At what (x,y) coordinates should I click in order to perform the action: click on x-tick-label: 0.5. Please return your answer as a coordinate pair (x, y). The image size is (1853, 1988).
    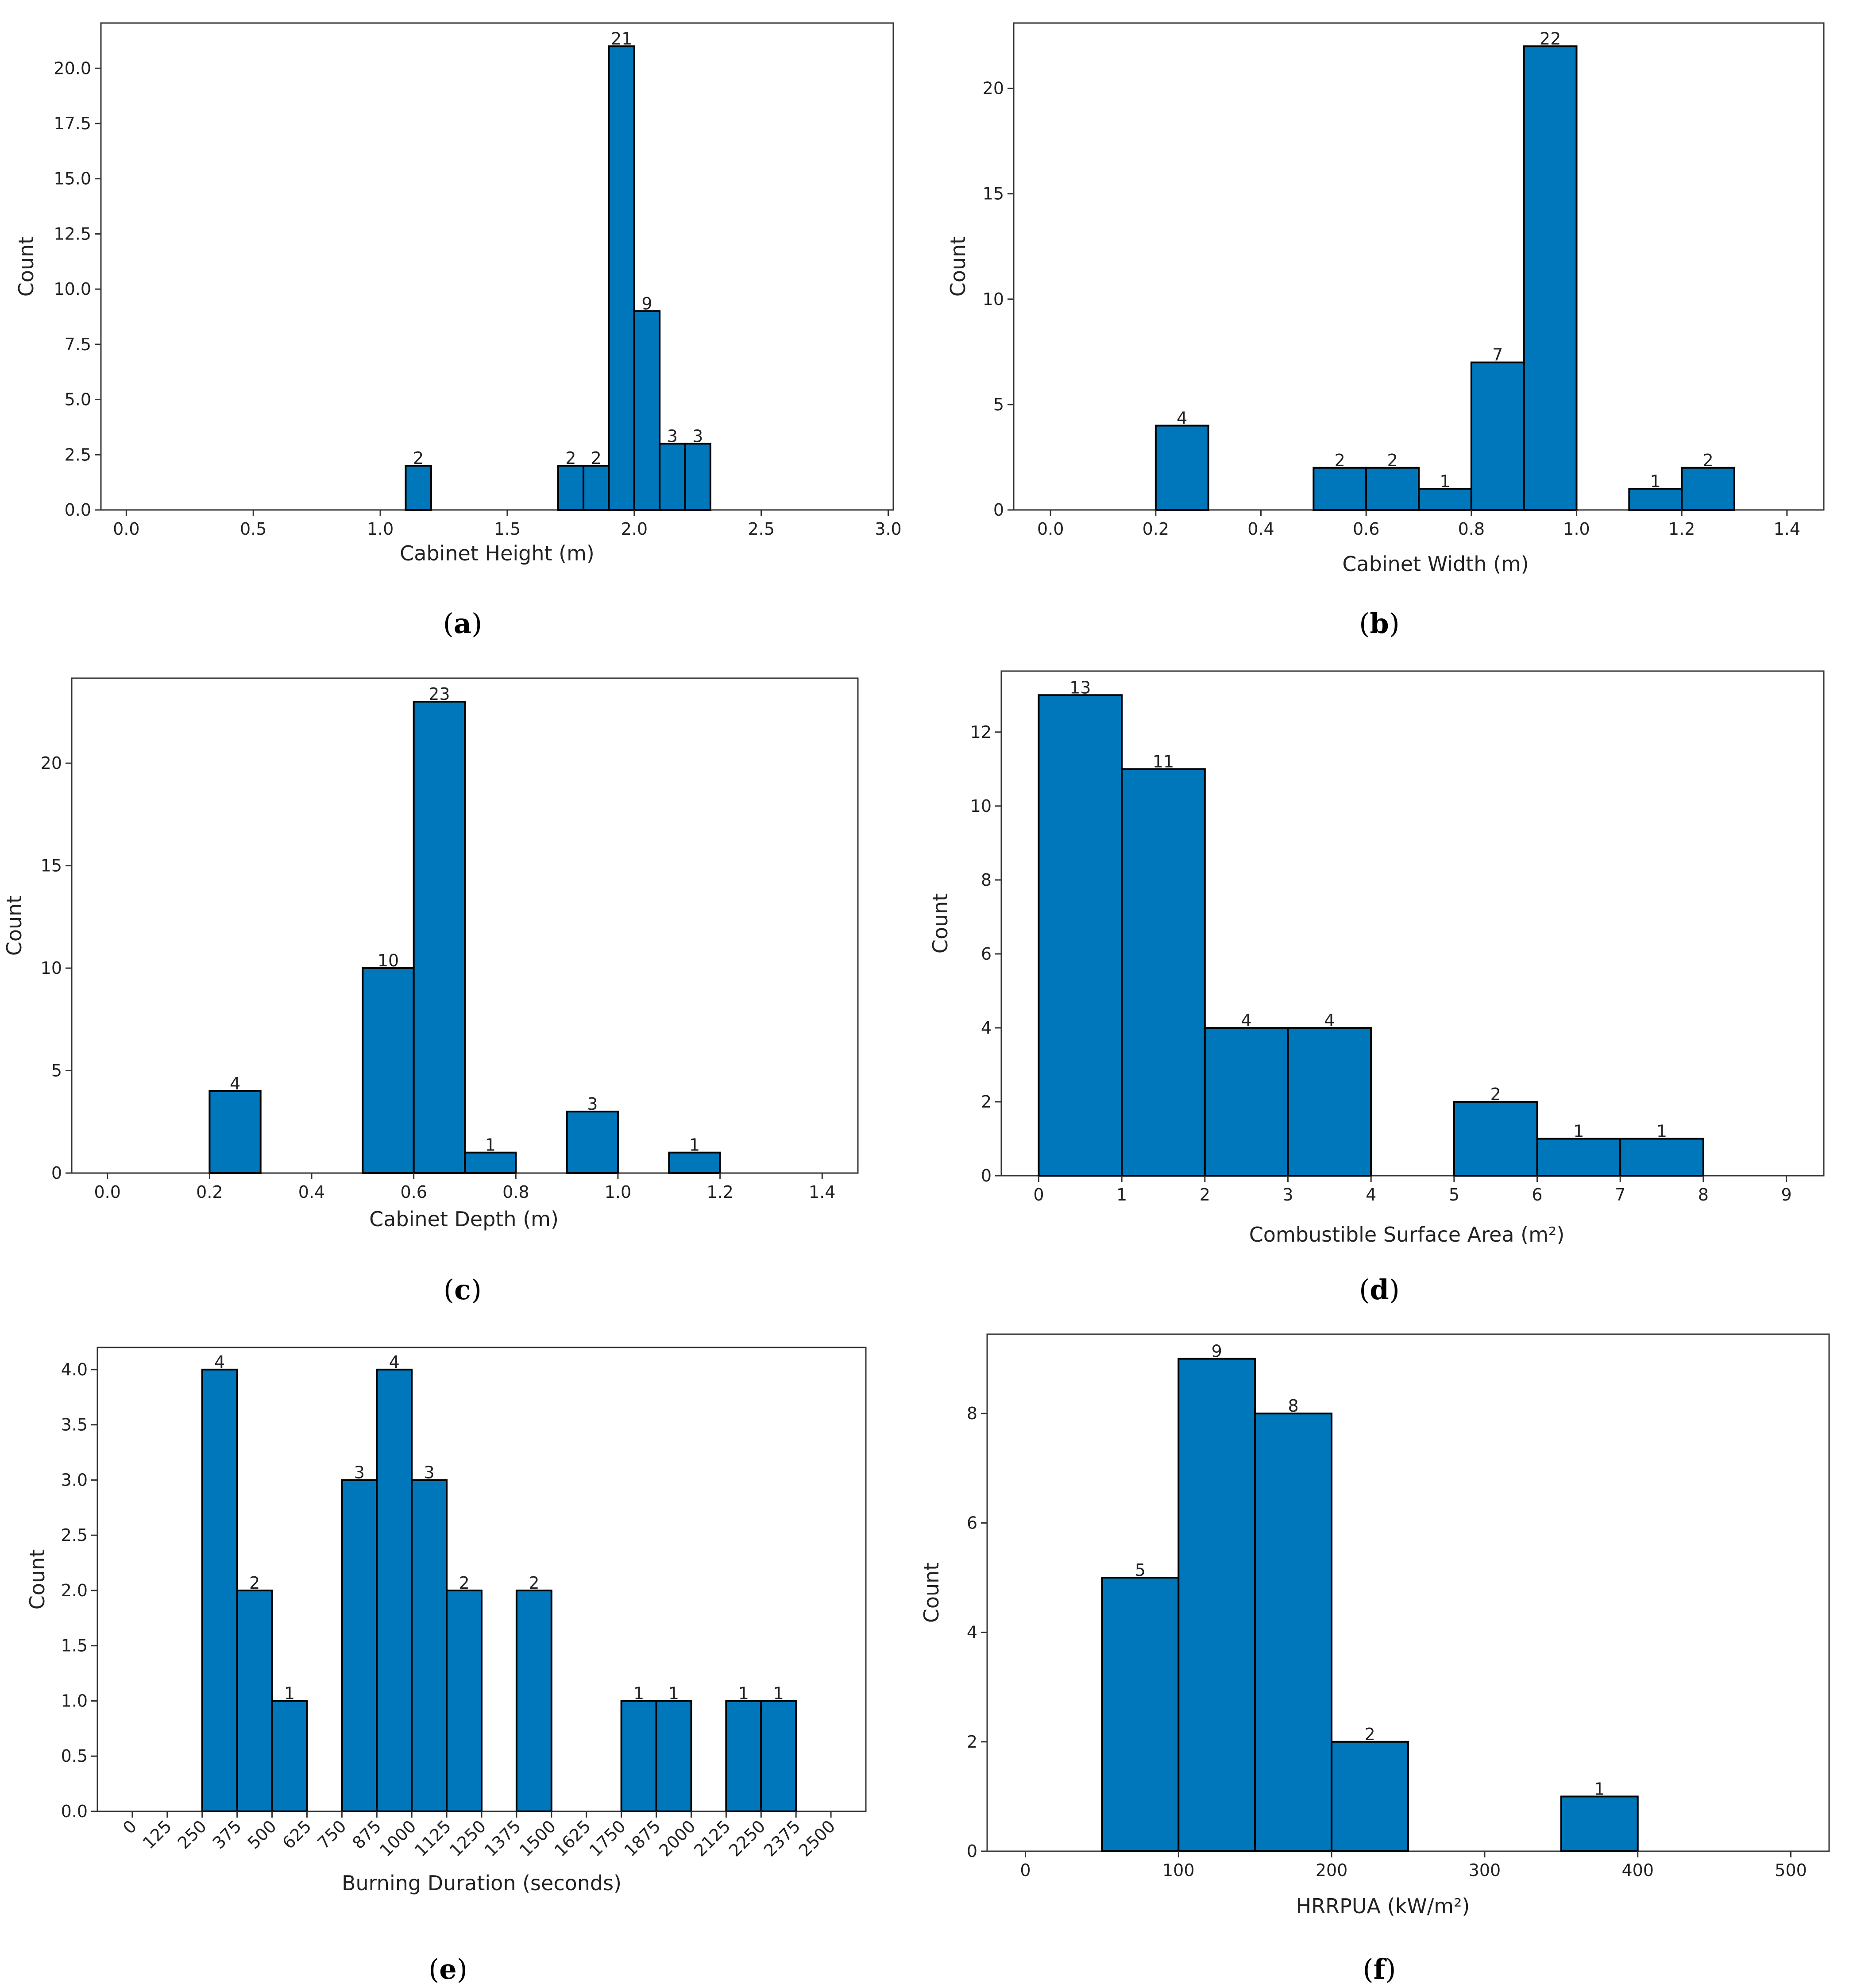
    Looking at the image, I should click on (253, 529).